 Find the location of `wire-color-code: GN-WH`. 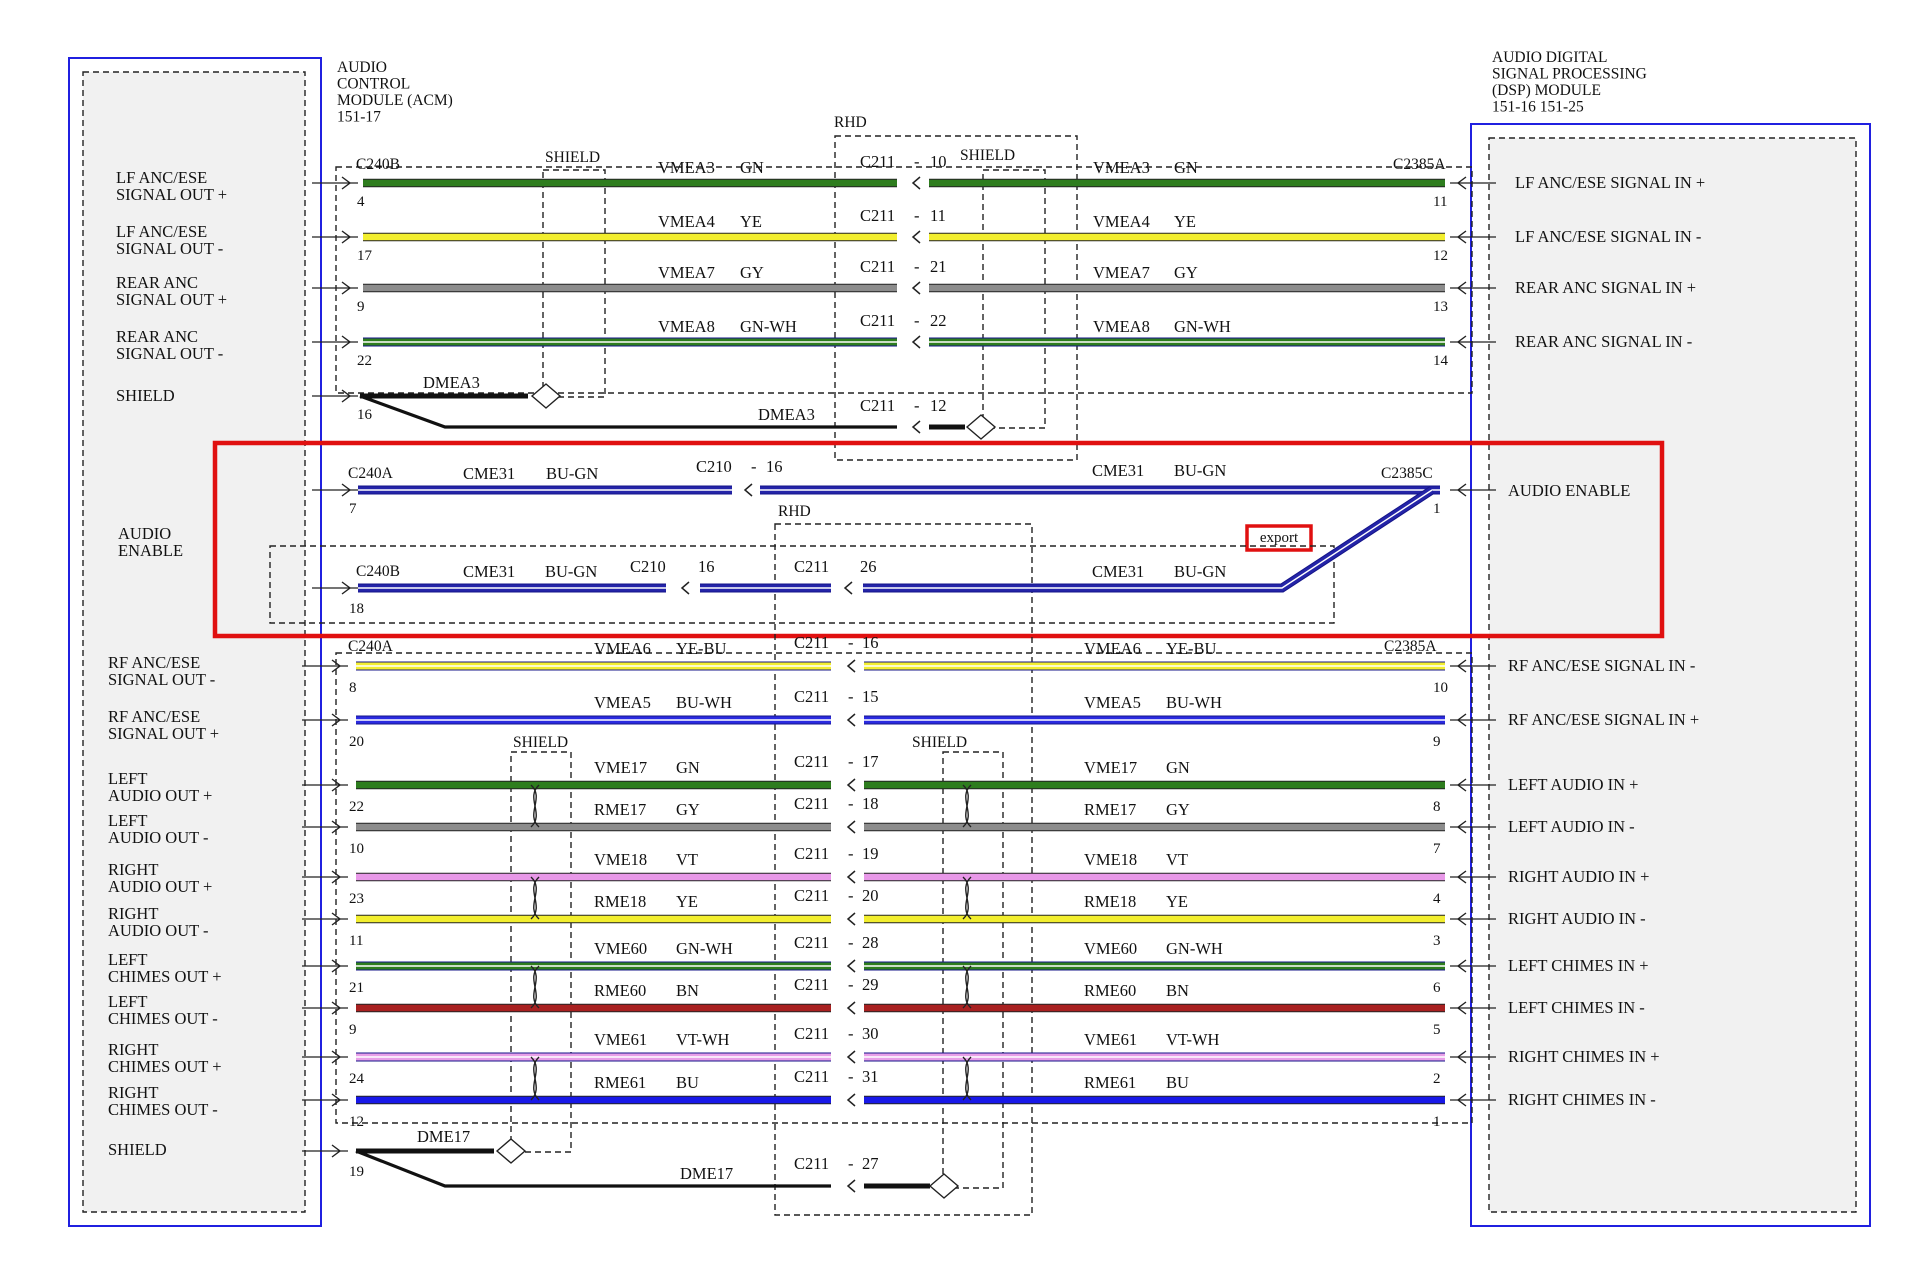

wire-color-code: GN-WH is located at coordinates (1194, 948).